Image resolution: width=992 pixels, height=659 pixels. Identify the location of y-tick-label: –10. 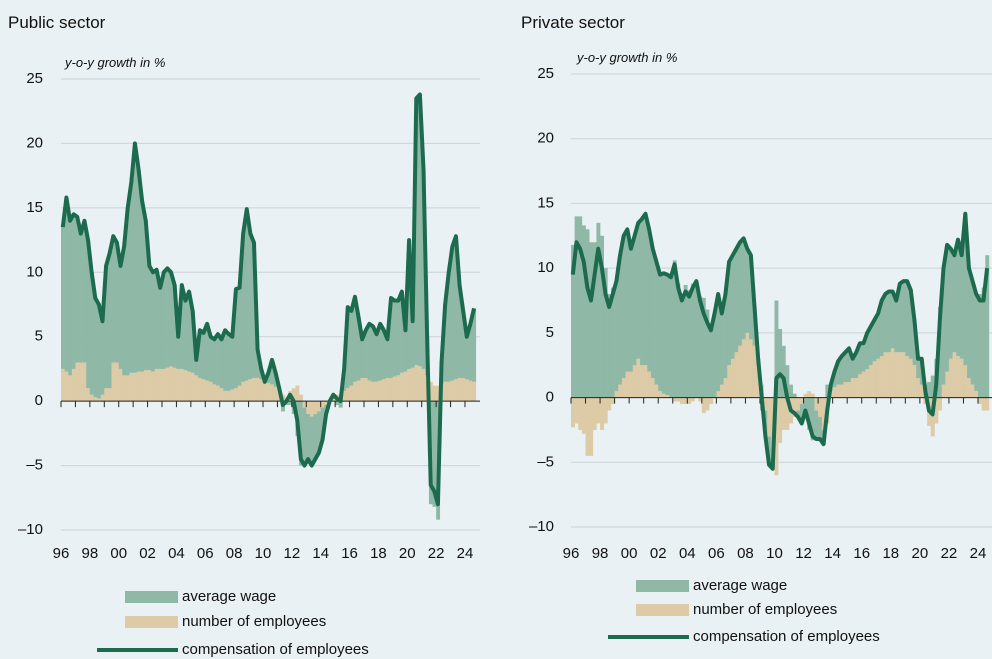
(541, 526).